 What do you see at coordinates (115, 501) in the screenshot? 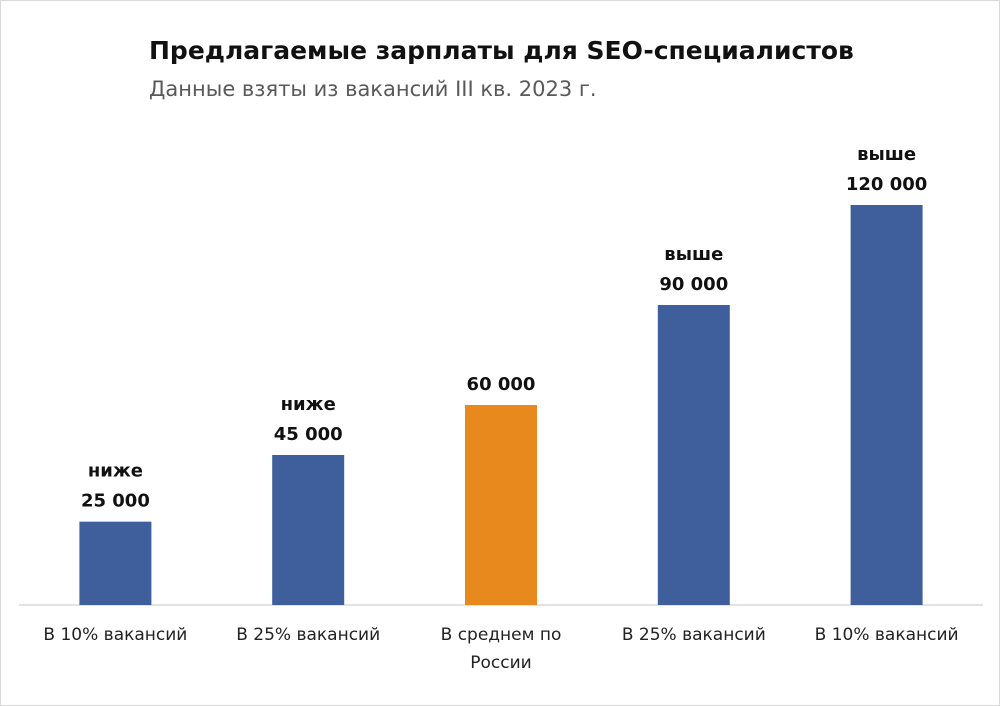
I see `data-label: 25 000` at bounding box center [115, 501].